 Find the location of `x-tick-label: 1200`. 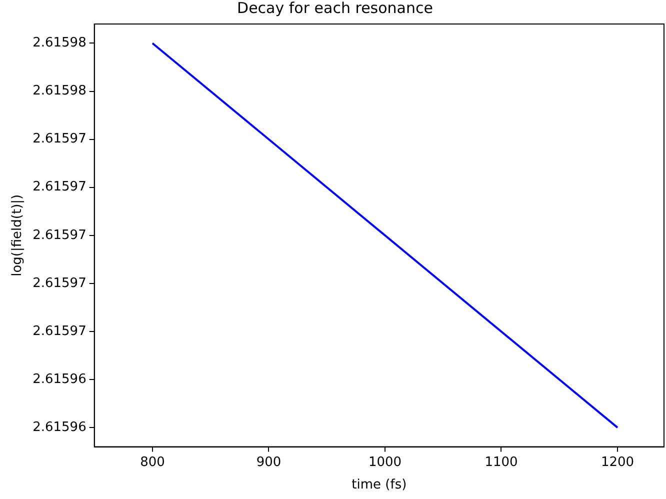

x-tick-label: 1200 is located at coordinates (617, 462).